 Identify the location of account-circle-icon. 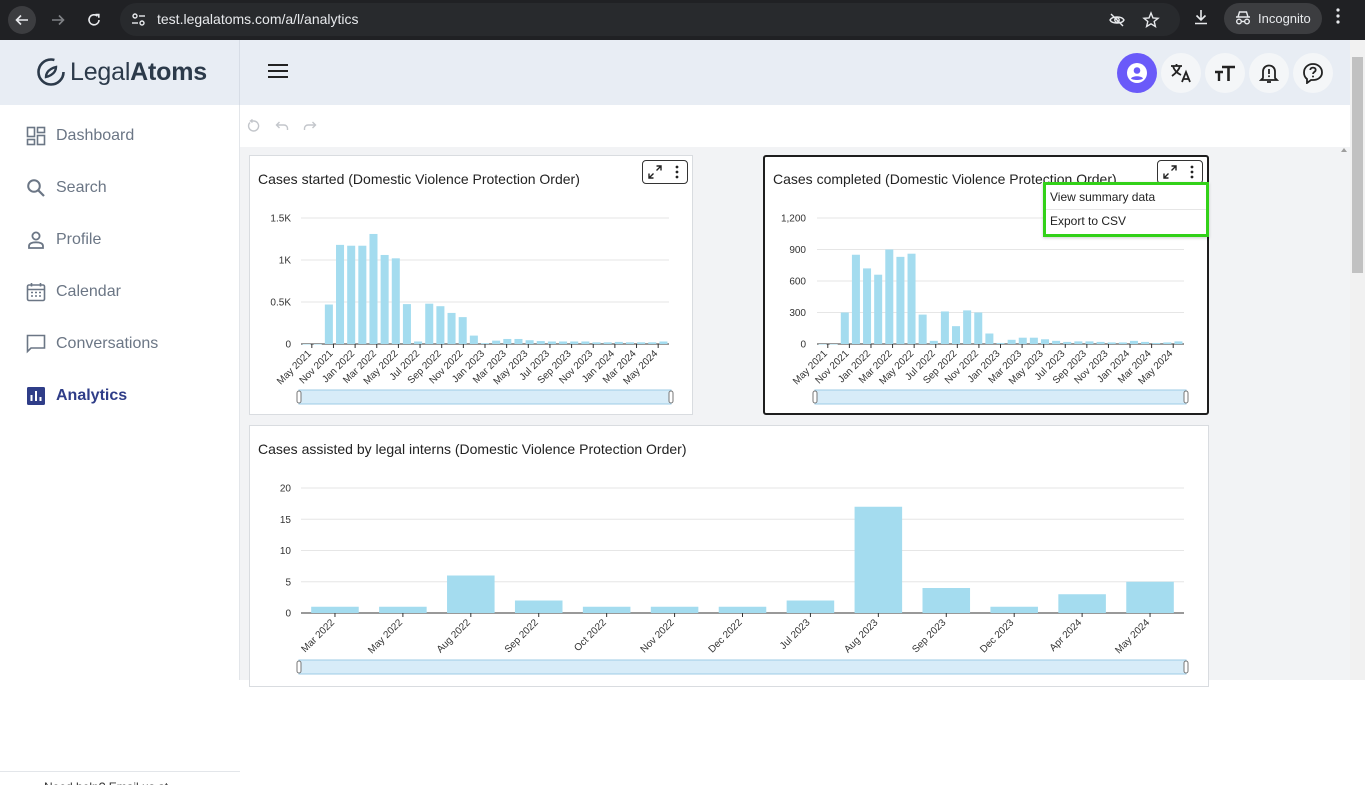
(1137, 73).